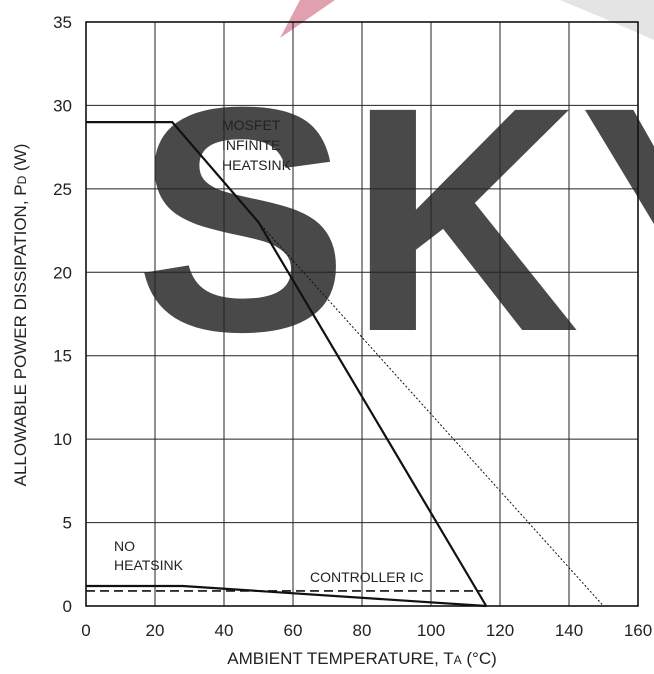  What do you see at coordinates (500, 630) in the screenshot?
I see `x-tick-label: 120` at bounding box center [500, 630].